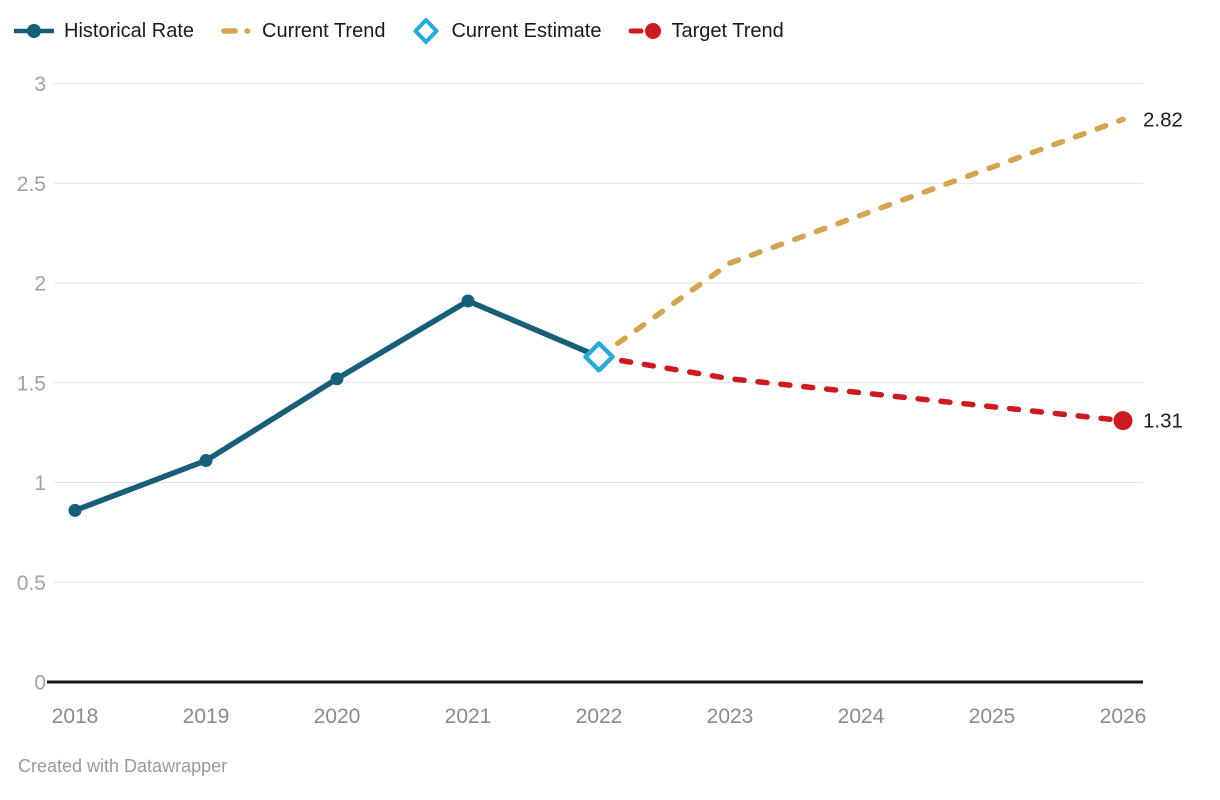 This screenshot has width=1220, height=800. I want to click on current-estimate-diamond-marker, so click(599, 357).